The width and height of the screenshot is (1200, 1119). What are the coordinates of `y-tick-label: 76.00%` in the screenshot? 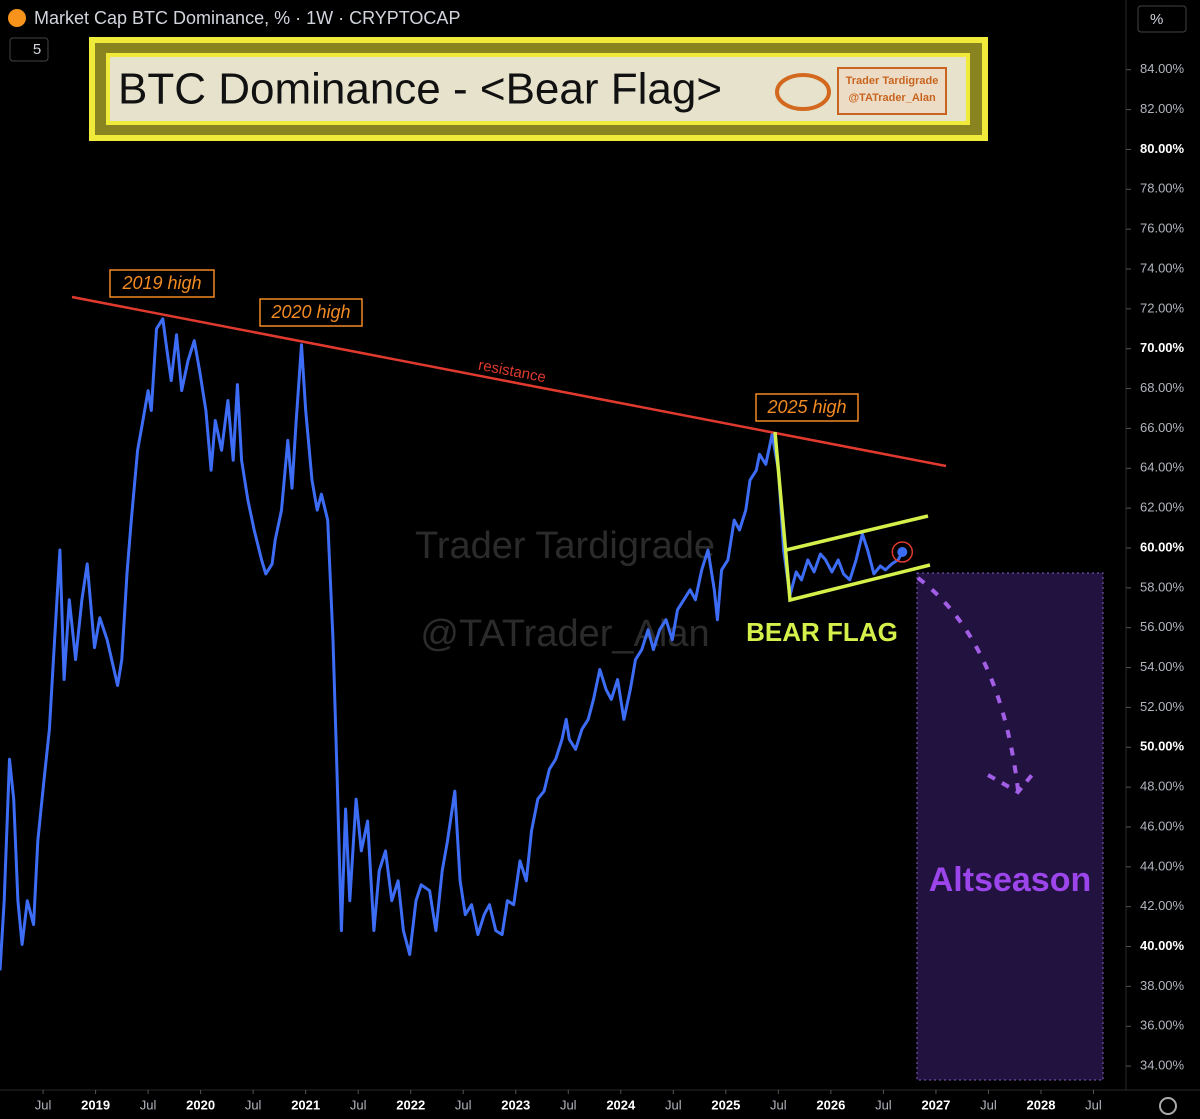 It's located at (1162, 228).